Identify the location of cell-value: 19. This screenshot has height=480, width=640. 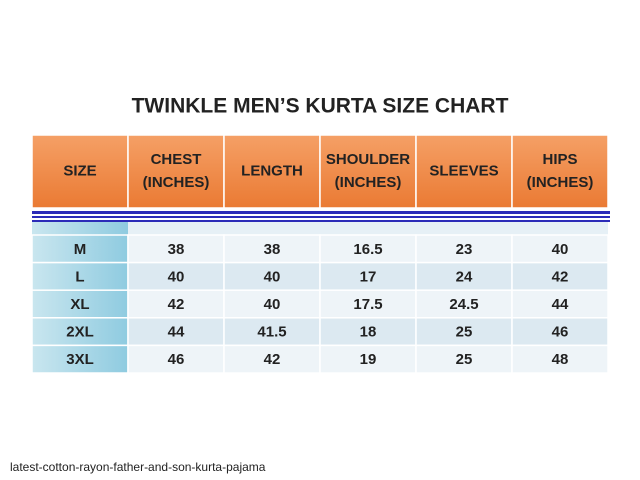
(368, 359).